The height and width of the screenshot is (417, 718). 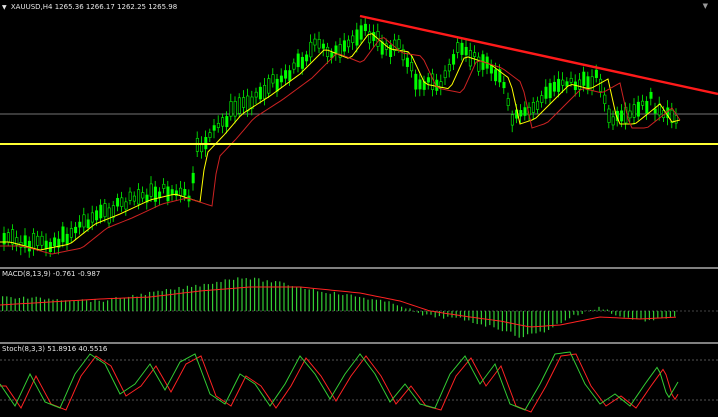 What do you see at coordinates (31, 7) in the screenshot?
I see `symbol-label: XAUUSD,H4` at bounding box center [31, 7].